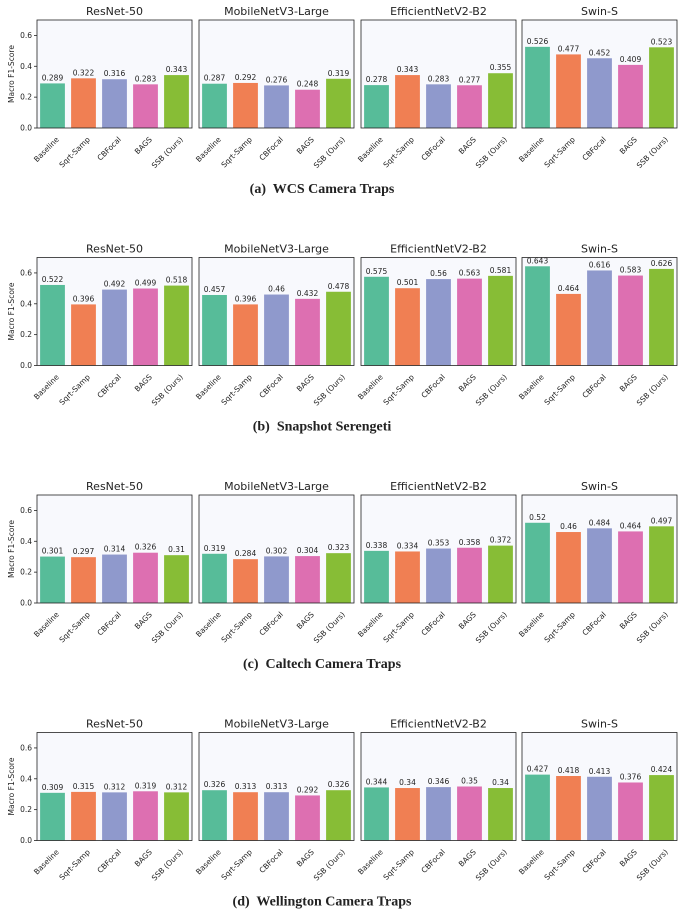 This screenshot has height=917, width=696. What do you see at coordinates (538, 769) in the screenshot?
I see `value-label: 0.427` at bounding box center [538, 769].